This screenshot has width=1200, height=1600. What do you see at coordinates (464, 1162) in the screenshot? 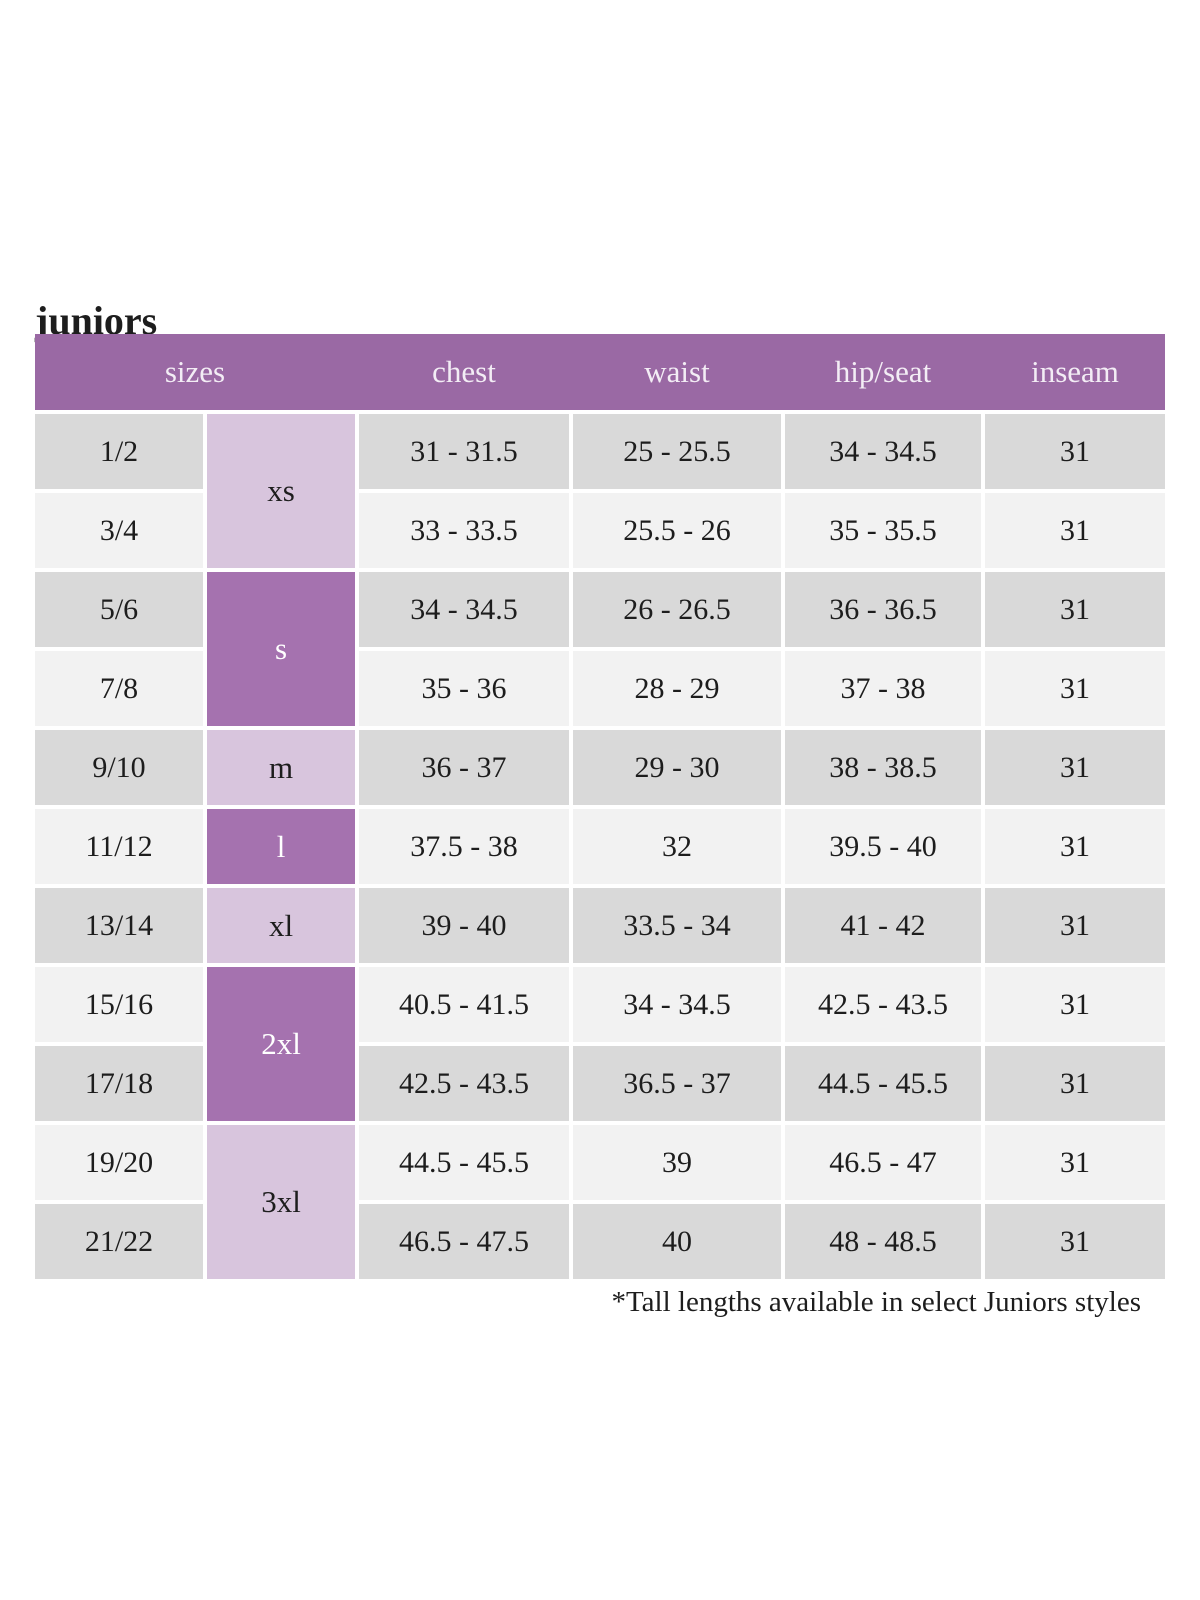
I see `cell-chest: 44.5 - 45.5` at bounding box center [464, 1162].